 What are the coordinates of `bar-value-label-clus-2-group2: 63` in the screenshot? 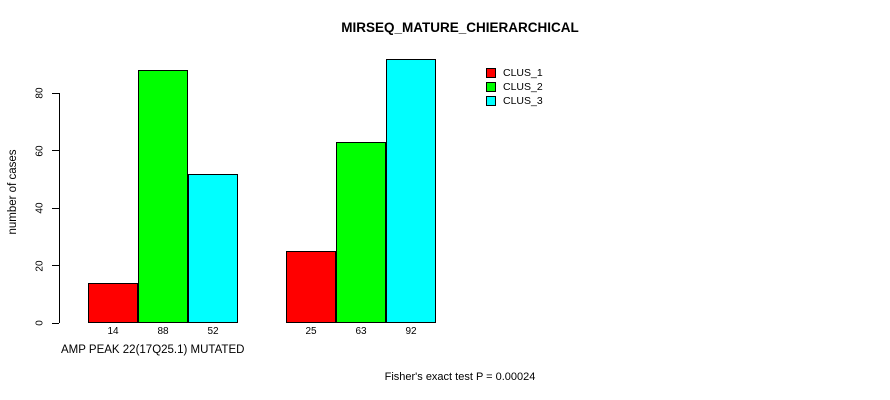 It's located at (361, 331).